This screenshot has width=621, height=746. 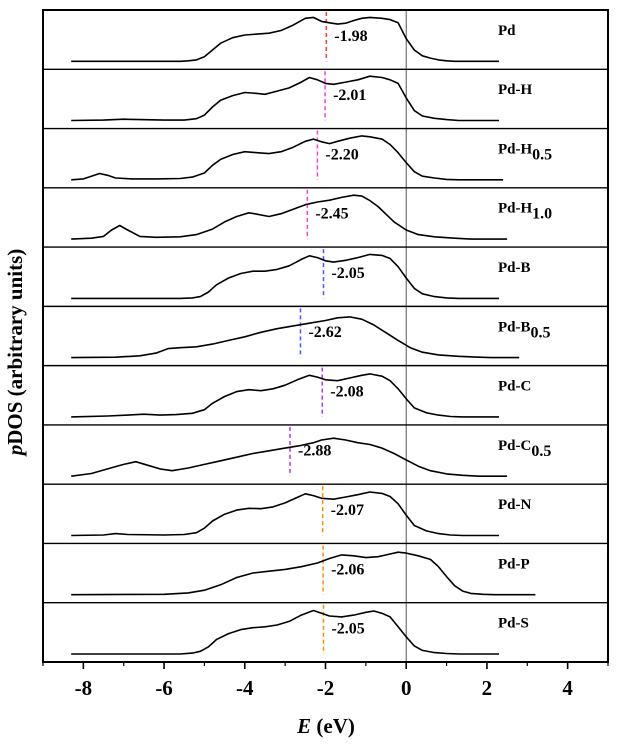 What do you see at coordinates (245, 688) in the screenshot?
I see `x-tick-label: -4` at bounding box center [245, 688].